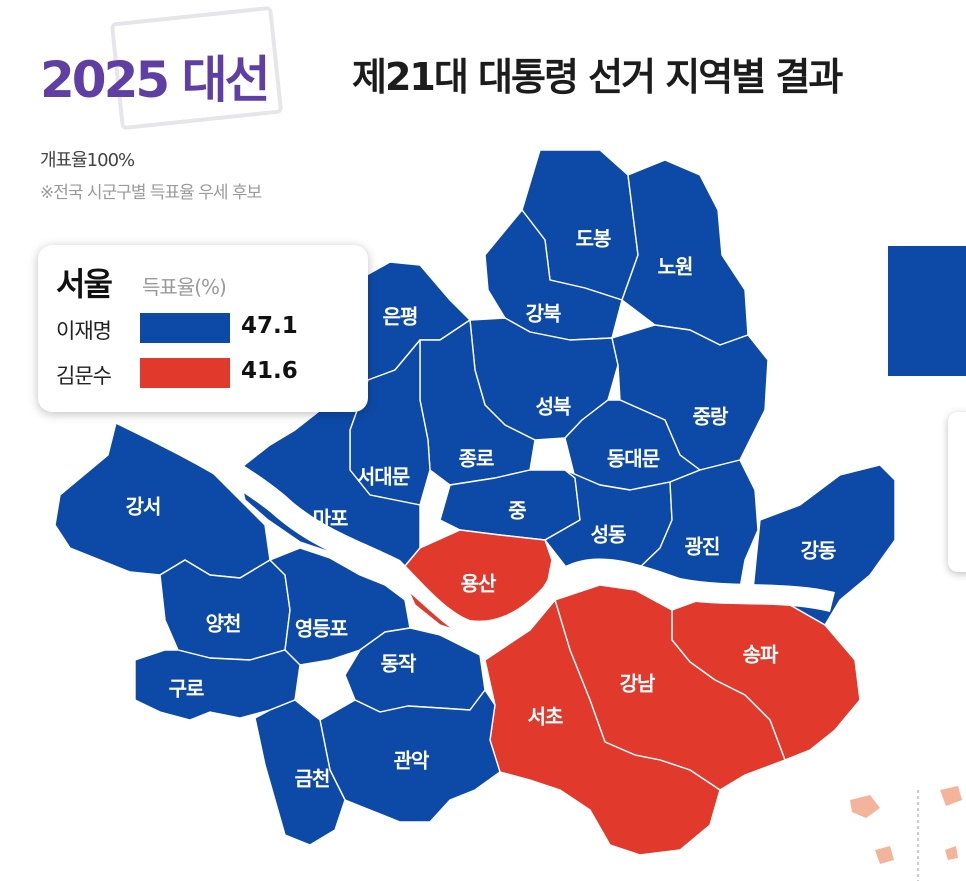  What do you see at coordinates (321, 629) in the screenshot?
I see `district-label: 영등포` at bounding box center [321, 629].